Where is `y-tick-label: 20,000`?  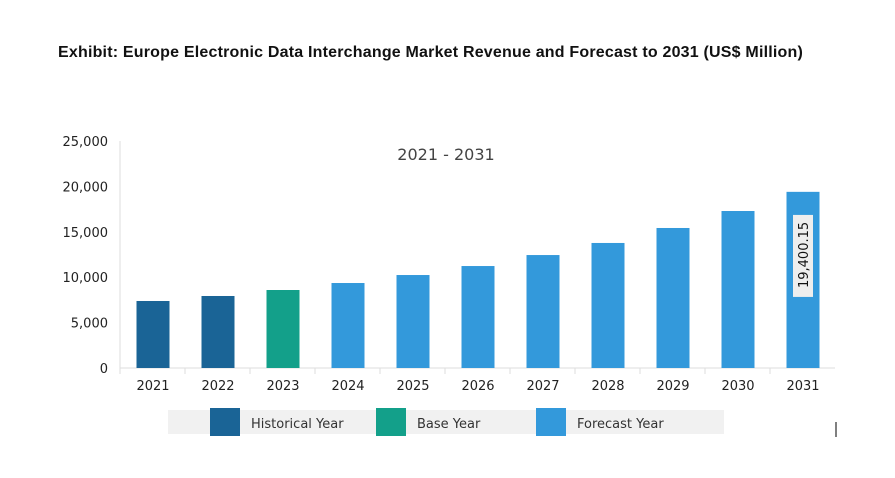
y-tick-label: 20,000 is located at coordinates (86, 187).